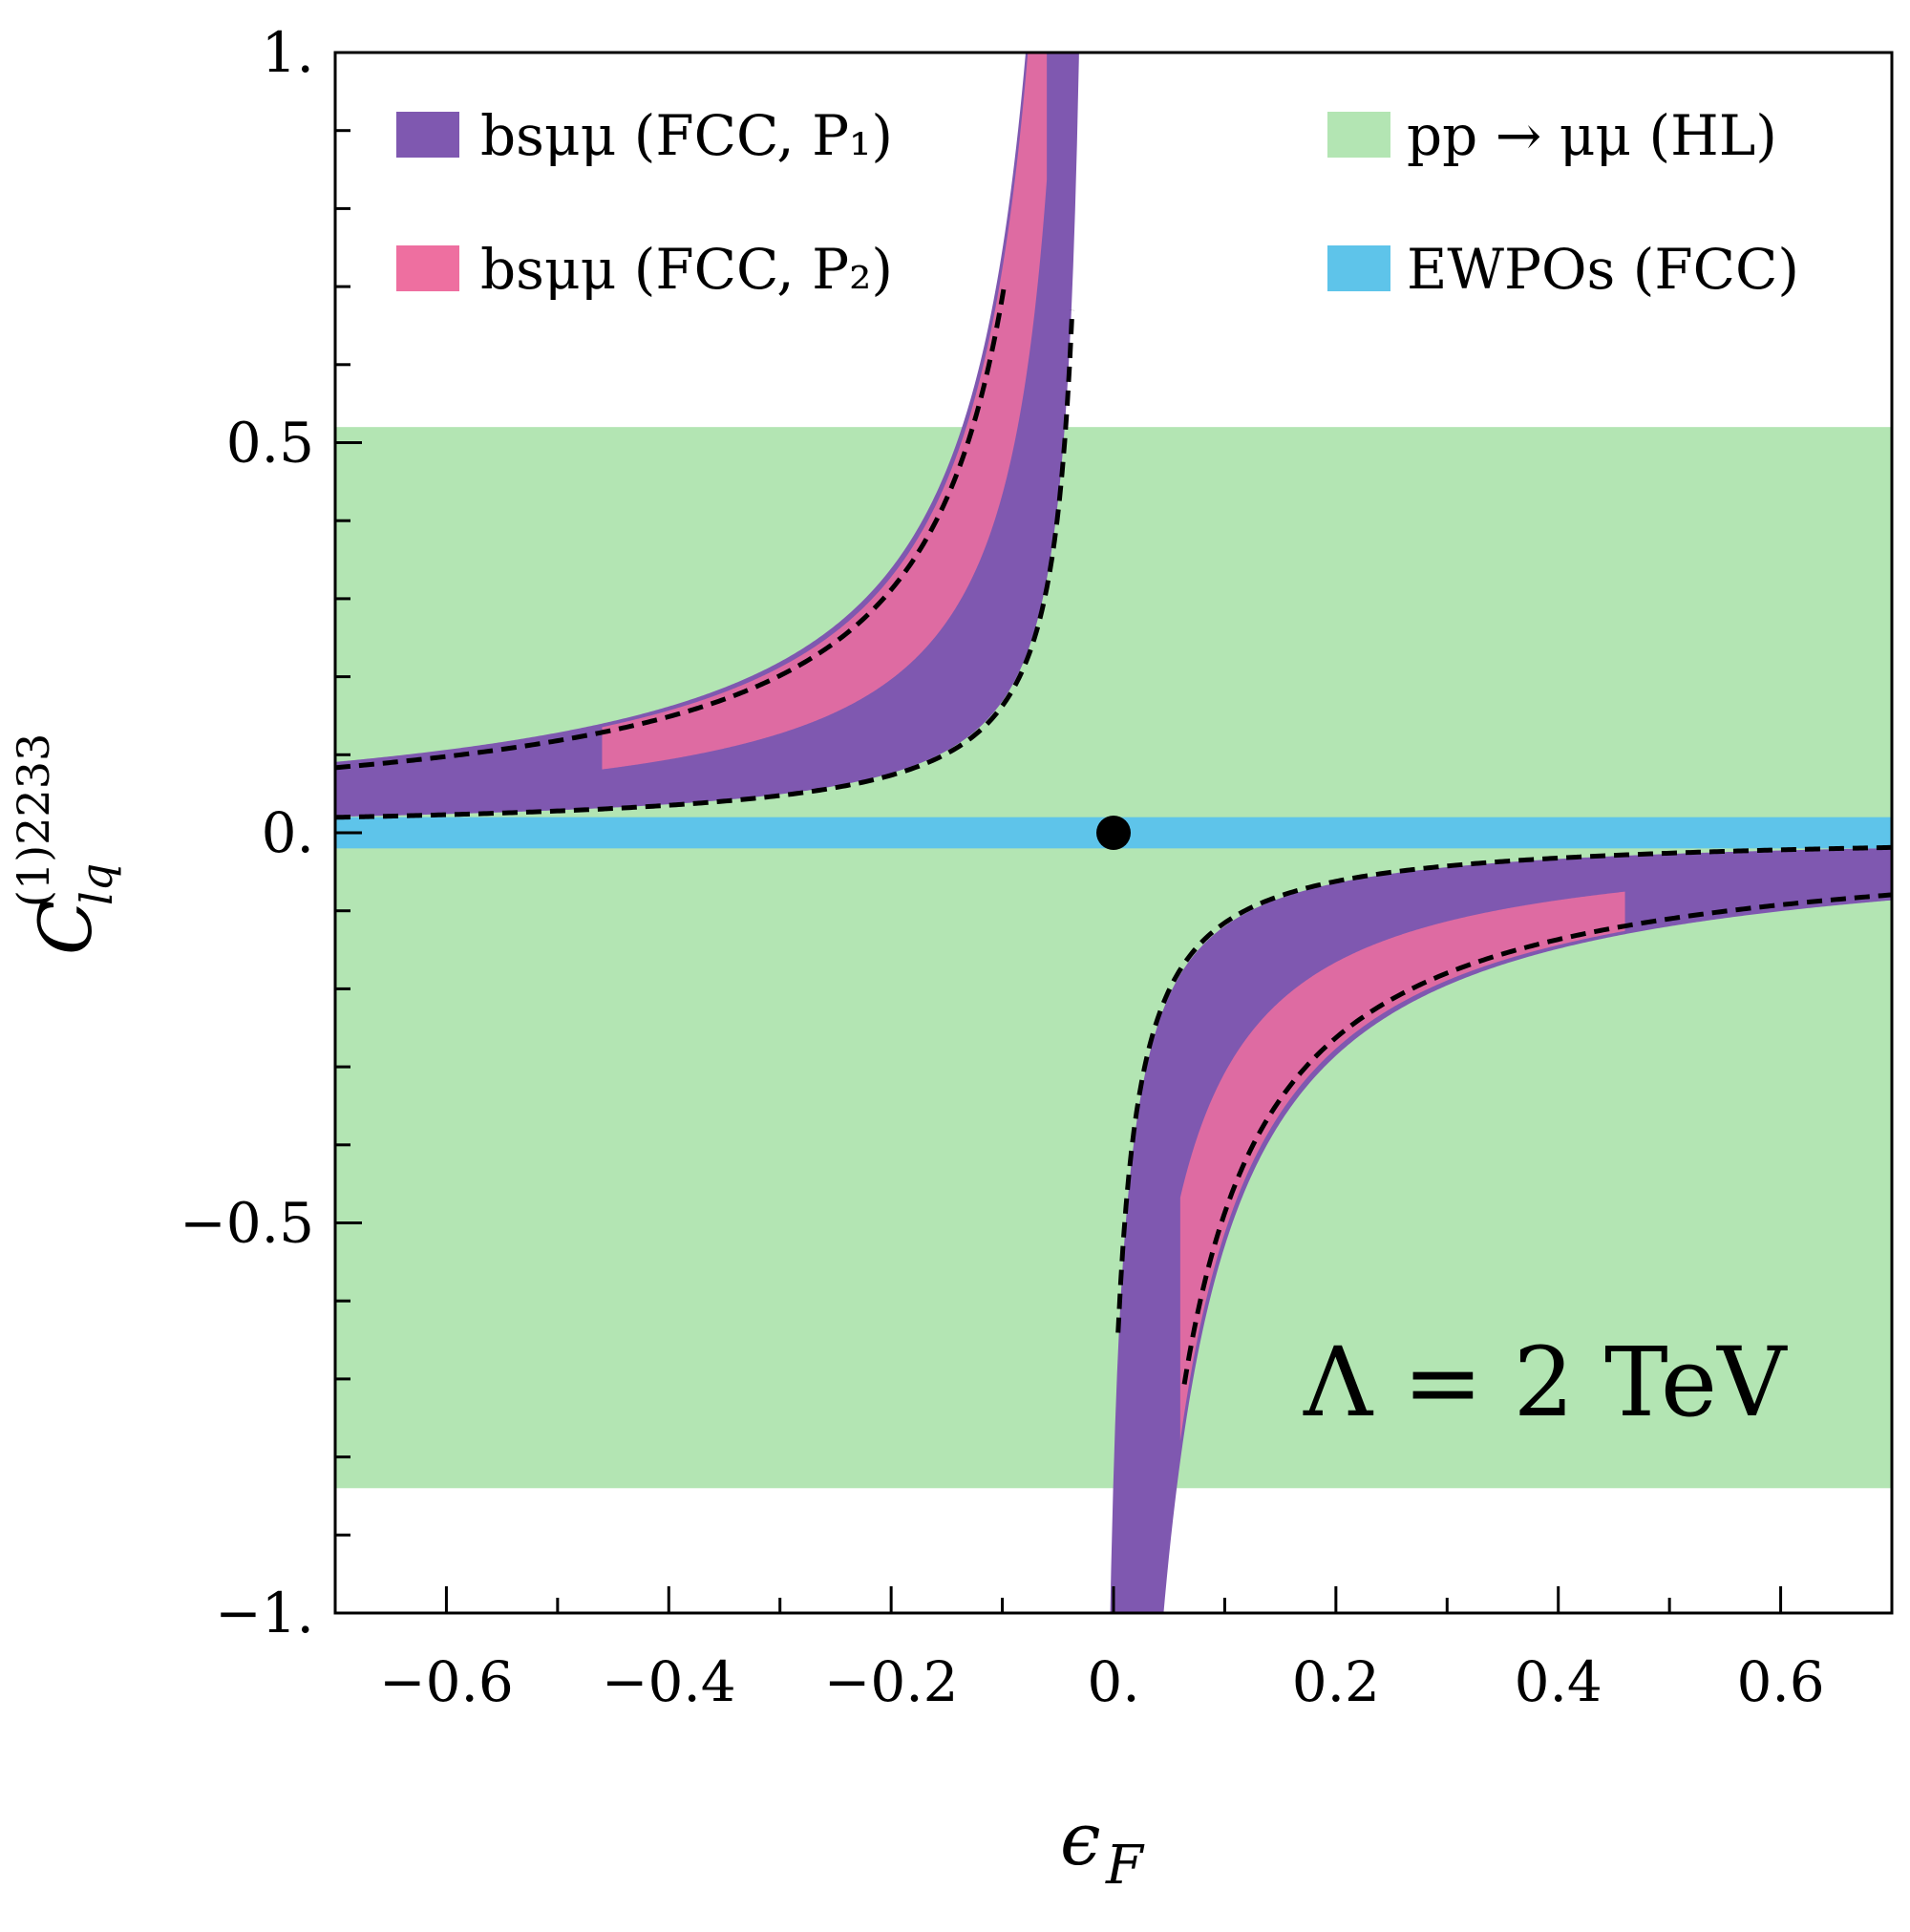 This screenshot has width=1910, height=1932. Describe the element at coordinates (65, 927) in the screenshot. I see `y-axis-title-main: C` at that location.